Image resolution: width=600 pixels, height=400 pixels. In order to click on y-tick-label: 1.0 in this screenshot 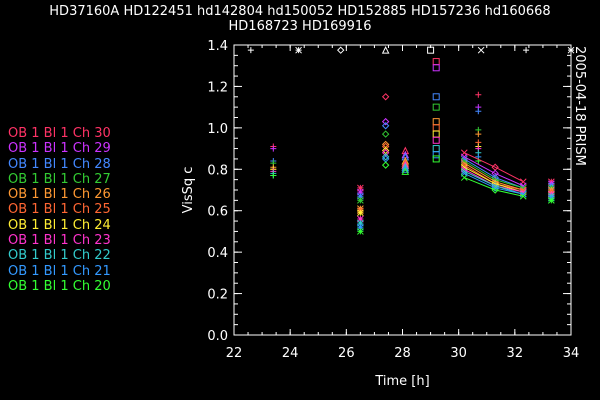, I will do `click(217, 129)`.